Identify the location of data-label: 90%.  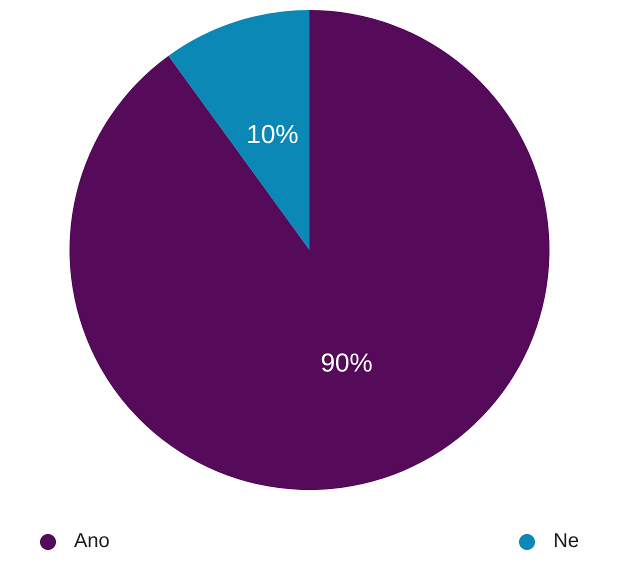
(346, 362).